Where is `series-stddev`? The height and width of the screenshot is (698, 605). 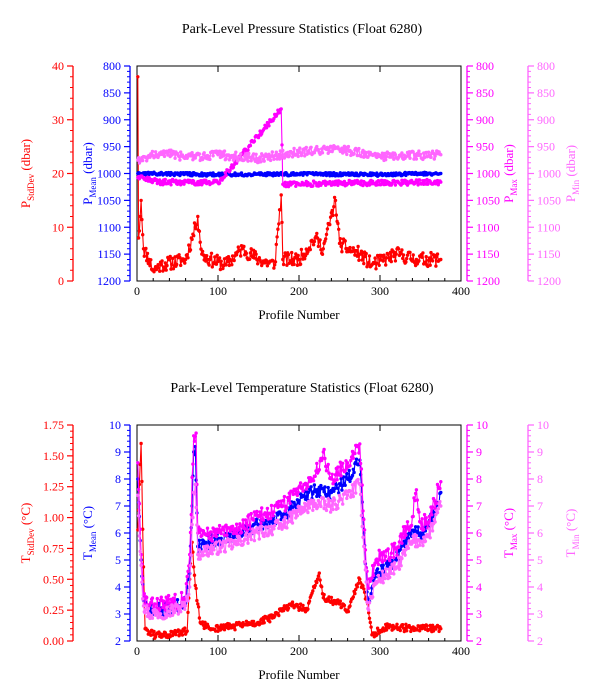 series-stddev is located at coordinates (289, 540).